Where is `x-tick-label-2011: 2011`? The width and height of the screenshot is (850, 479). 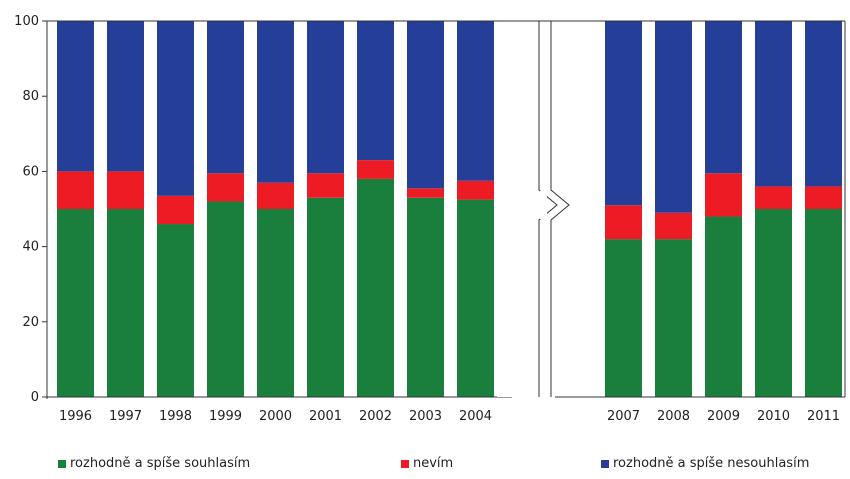 x-tick-label-2011: 2011 is located at coordinates (823, 416).